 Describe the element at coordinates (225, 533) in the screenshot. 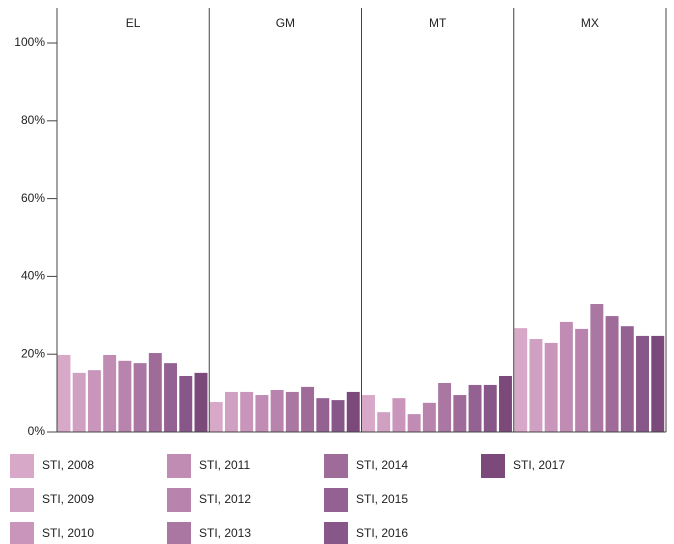

I see `legend-label: STI, 2013` at that location.